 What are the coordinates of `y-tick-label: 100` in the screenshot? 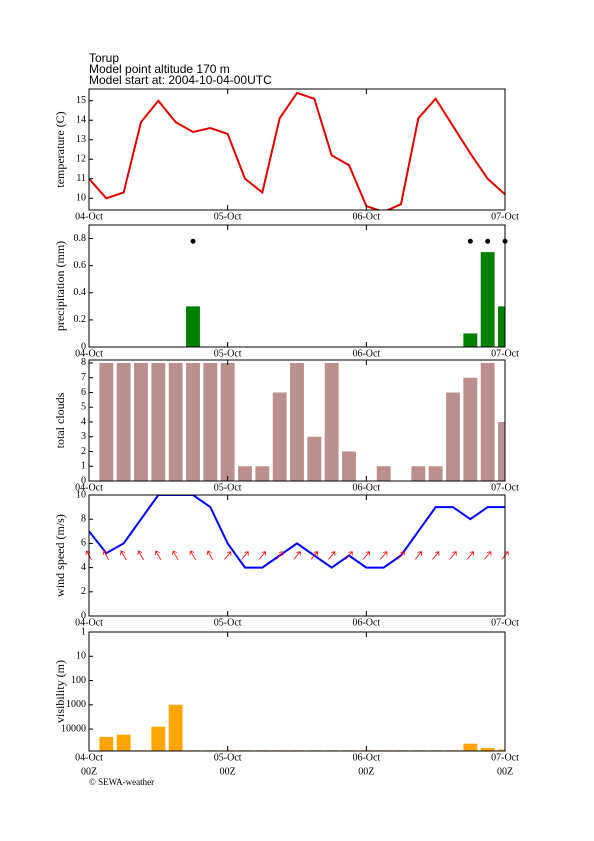 It's located at (78, 680).